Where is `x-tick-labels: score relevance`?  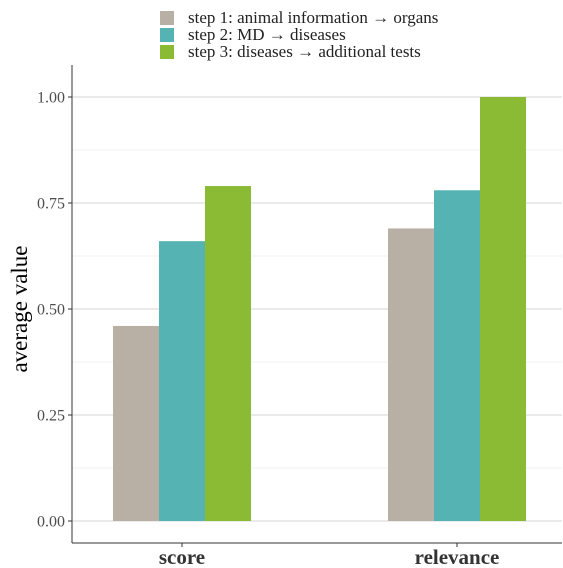 x-tick-labels: score relevance is located at coordinates (329, 556).